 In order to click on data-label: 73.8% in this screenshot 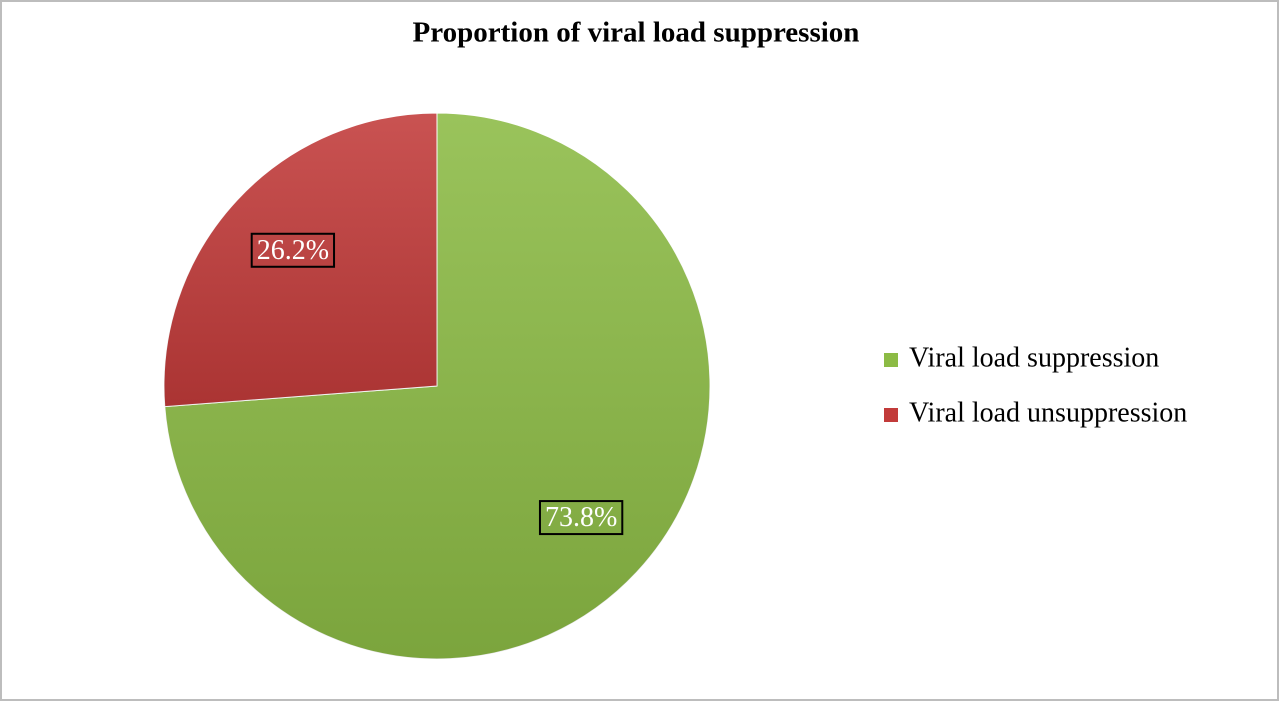, I will do `click(581, 517)`.